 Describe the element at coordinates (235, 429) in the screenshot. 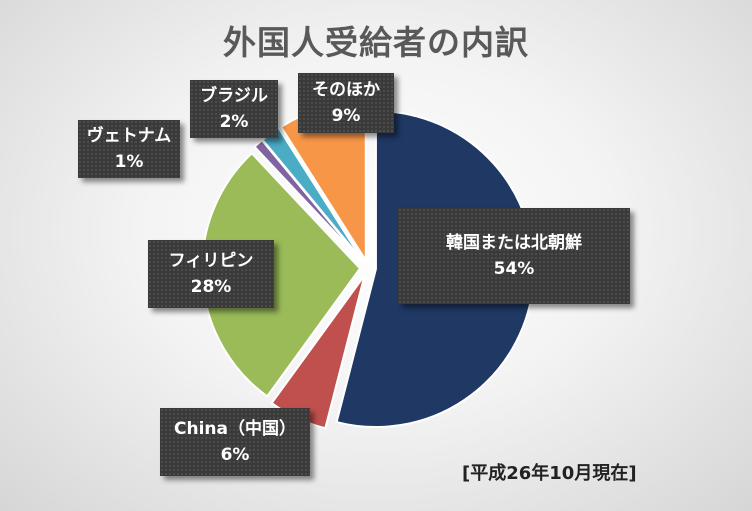

I see `label-china-name: China（中国）` at that location.